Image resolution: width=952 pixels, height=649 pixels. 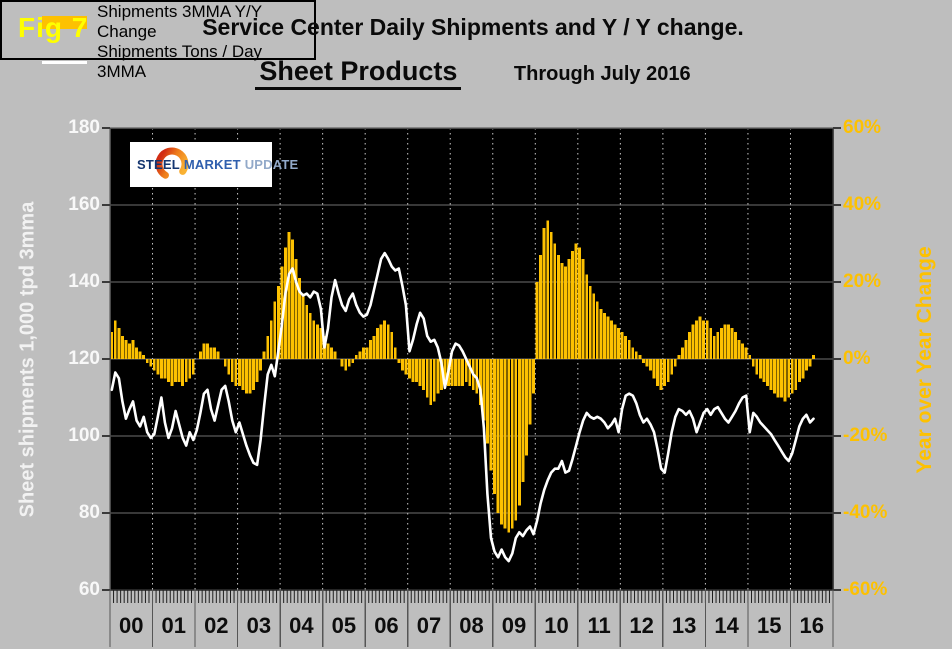 I want to click on left-axis-label: 160, so click(x=84, y=204).